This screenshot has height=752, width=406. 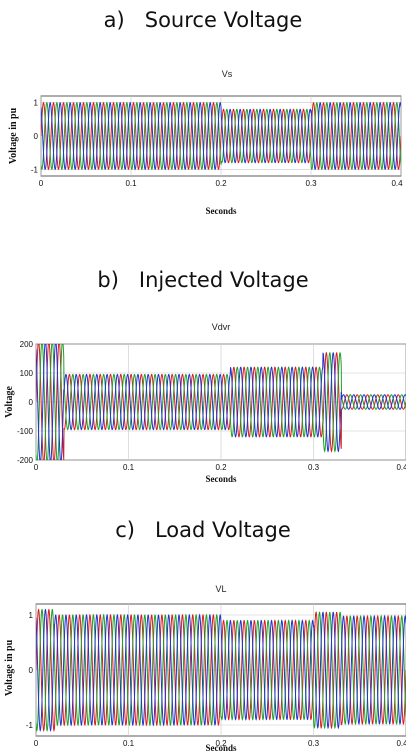 What do you see at coordinates (223, 20) in the screenshot?
I see `caption-a-text: Source Voltage` at bounding box center [223, 20].